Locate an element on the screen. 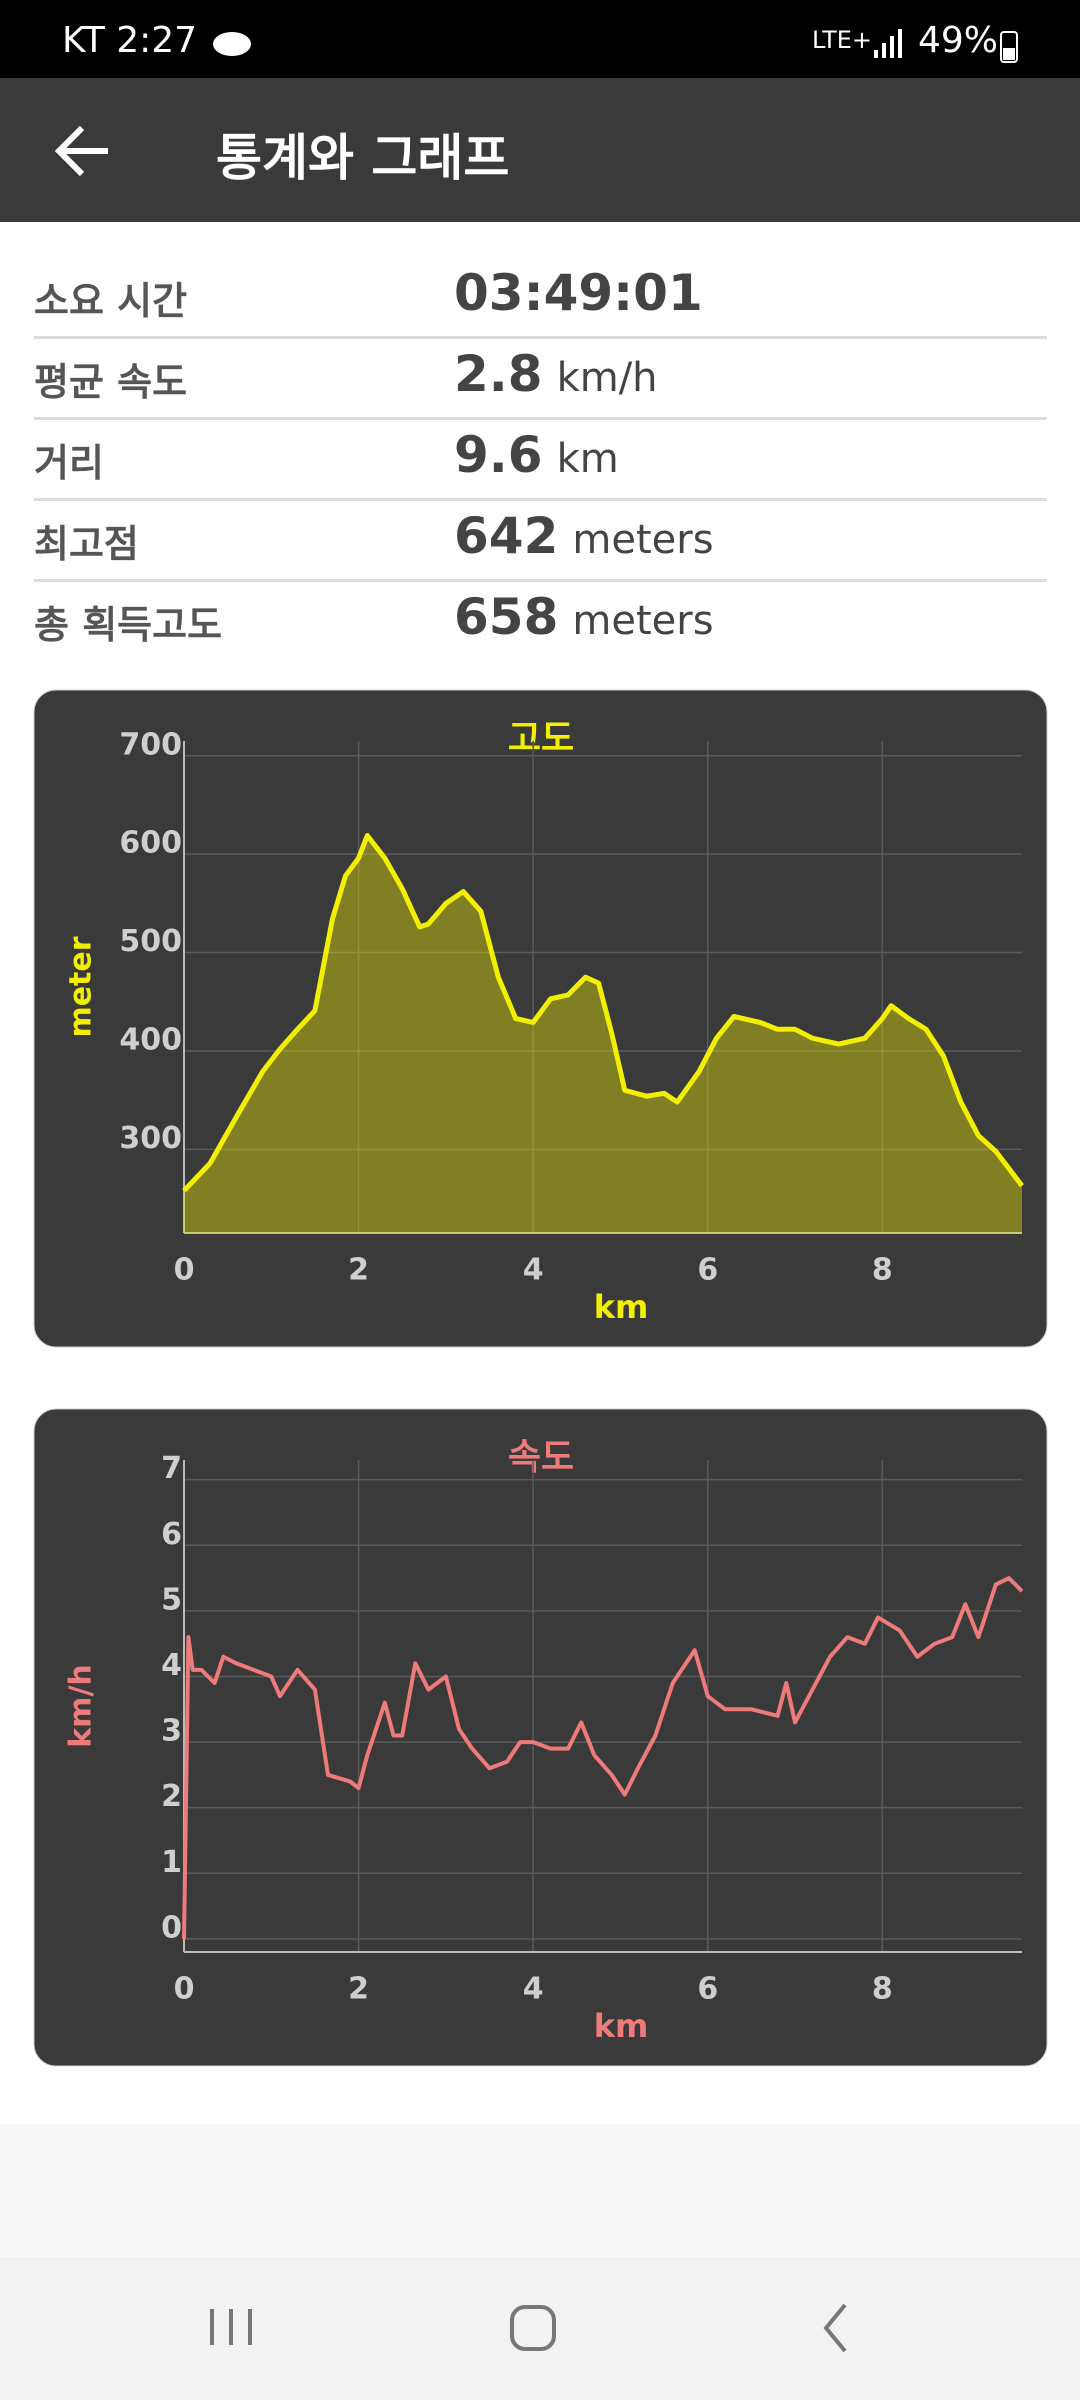 This screenshot has height=2404, width=1080. y-tick-label: 6 is located at coordinates (171, 1534).